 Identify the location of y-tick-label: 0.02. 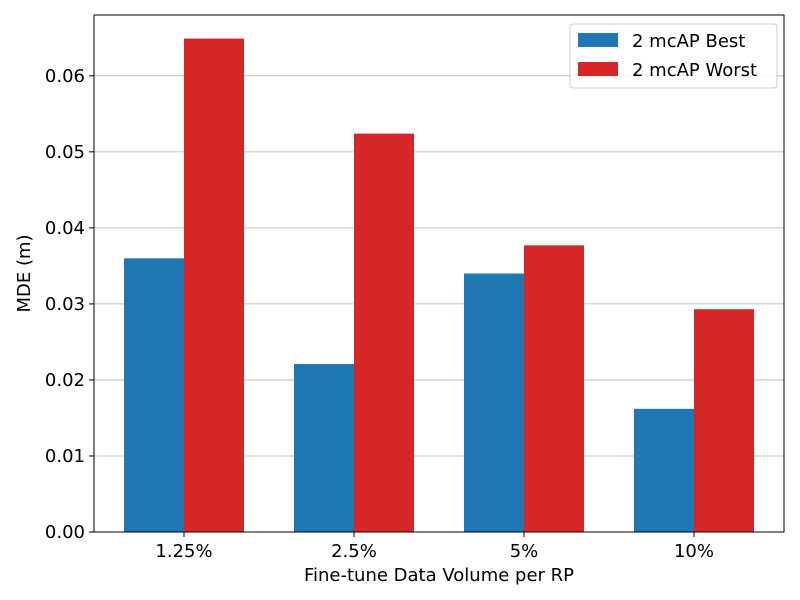
(65, 380).